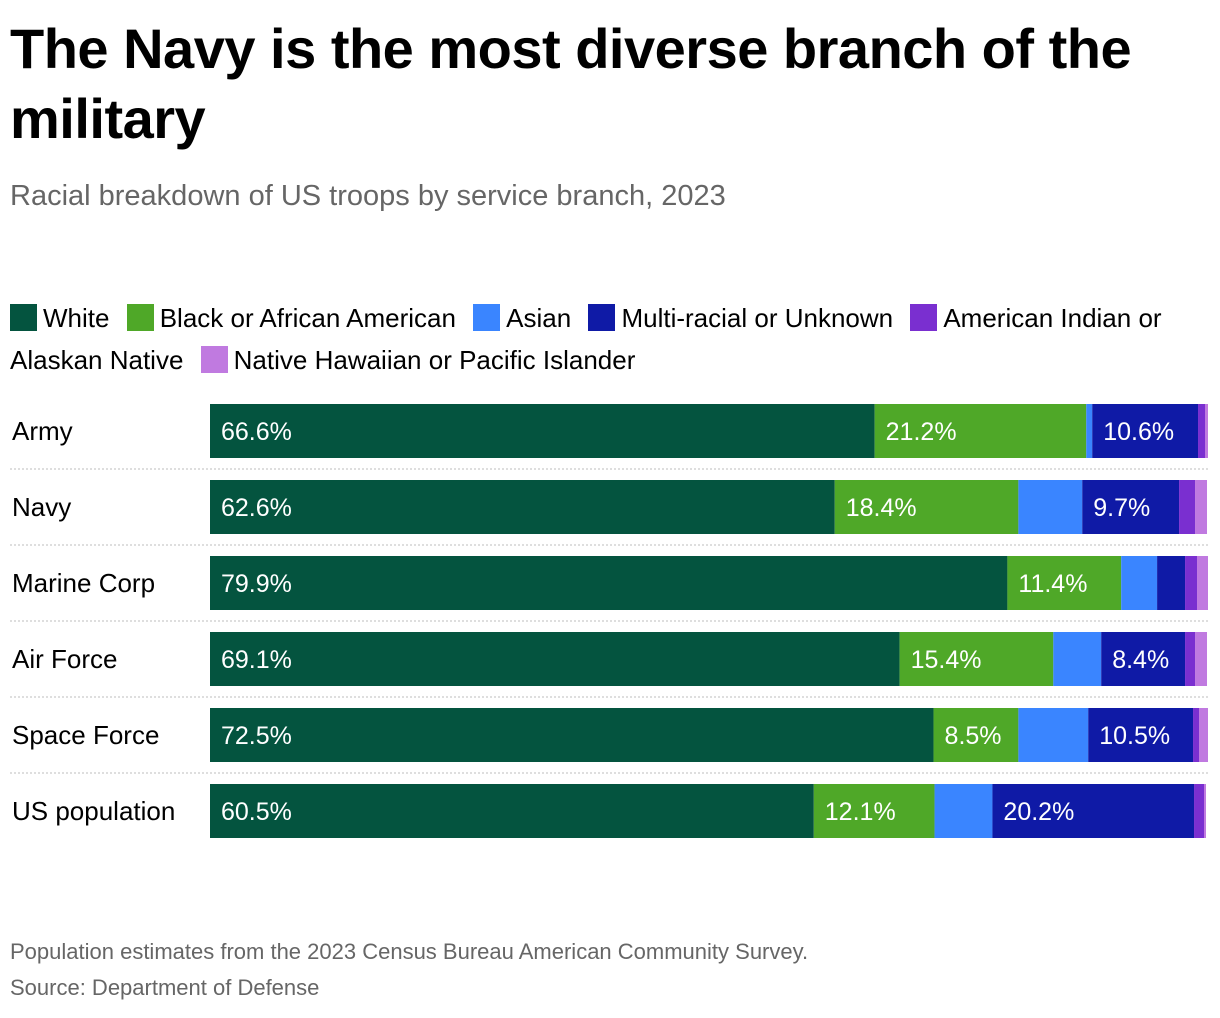 The width and height of the screenshot is (1220, 1018). I want to click on legend-swatch-white, so click(23, 317).